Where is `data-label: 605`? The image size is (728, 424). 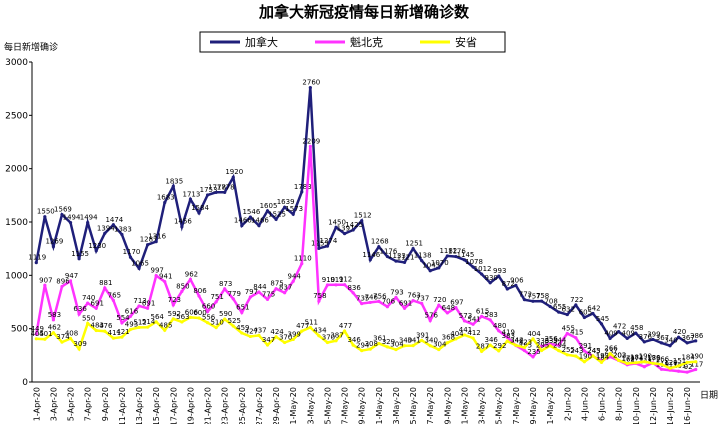 data-label: 605 is located at coordinates (585, 312).